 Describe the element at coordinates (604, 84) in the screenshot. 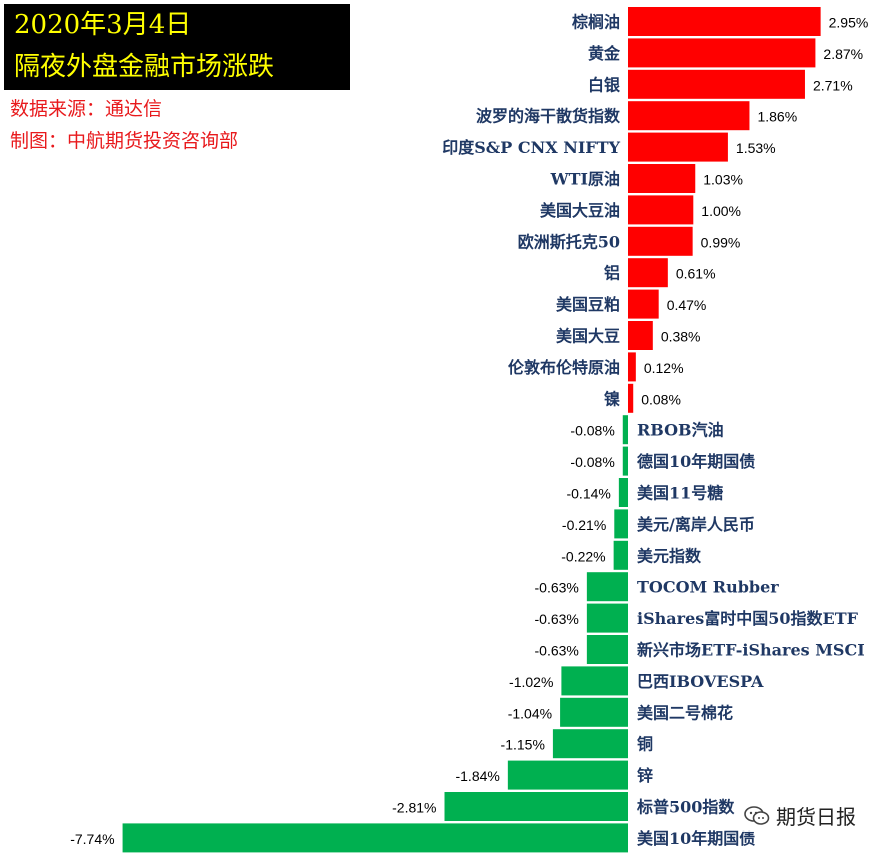

I see `category-label: 白银` at that location.